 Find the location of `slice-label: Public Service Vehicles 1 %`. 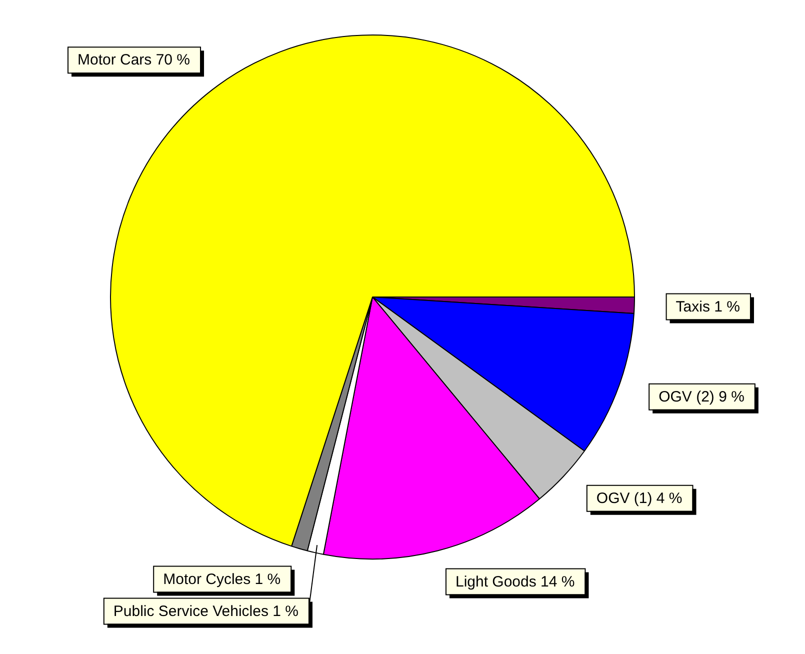

slice-label: Public Service Vehicles 1 % is located at coordinates (205, 611).